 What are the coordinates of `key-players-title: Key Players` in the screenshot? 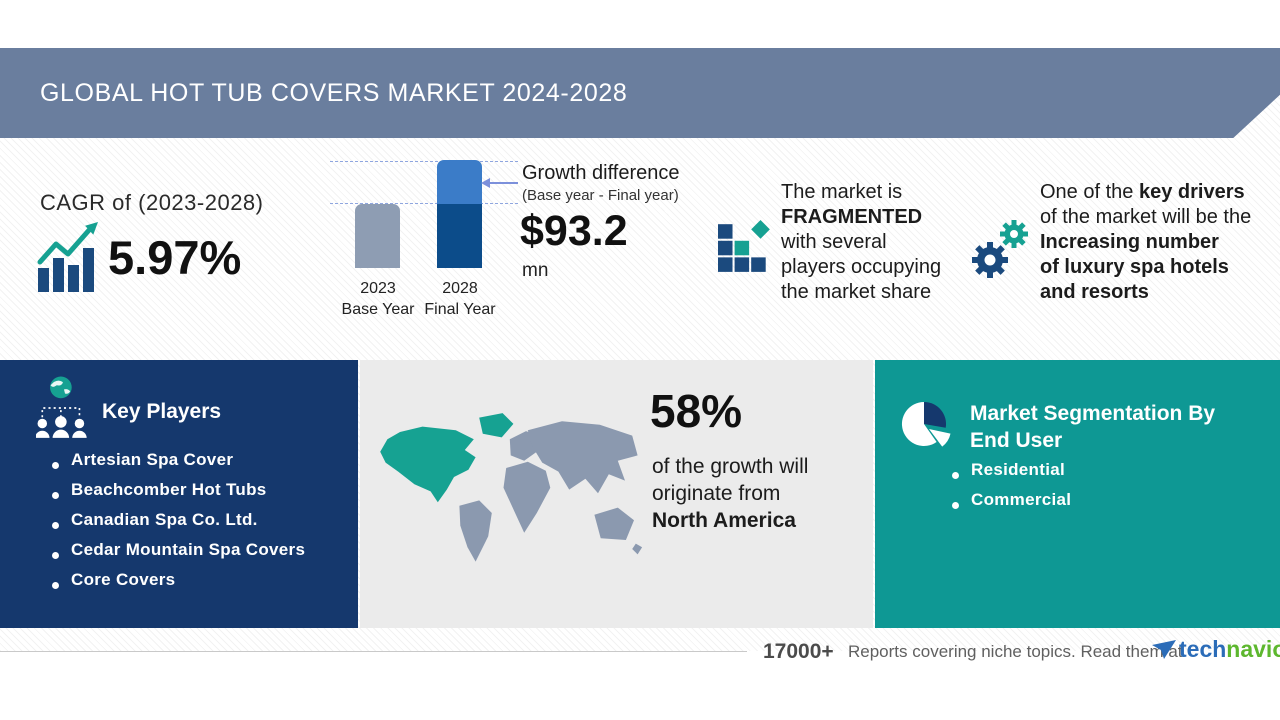 It's located at (162, 411).